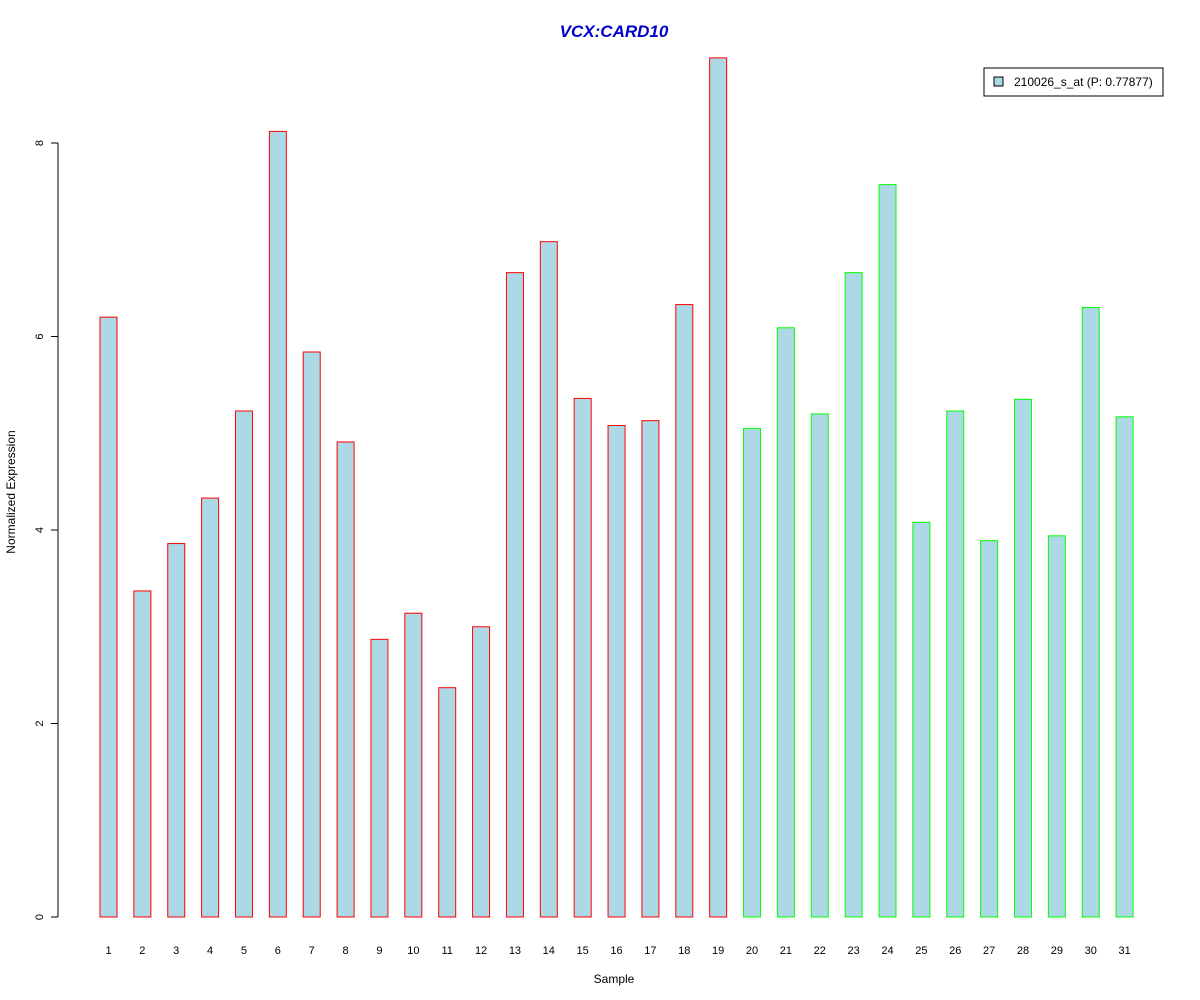 Image resolution: width=1200 pixels, height=1000 pixels. I want to click on legend-box, so click(1073, 82).